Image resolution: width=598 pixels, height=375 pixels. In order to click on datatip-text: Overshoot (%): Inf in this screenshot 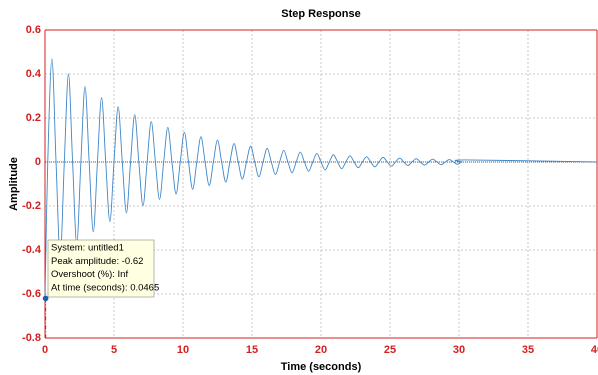, I will do `click(89, 274)`.